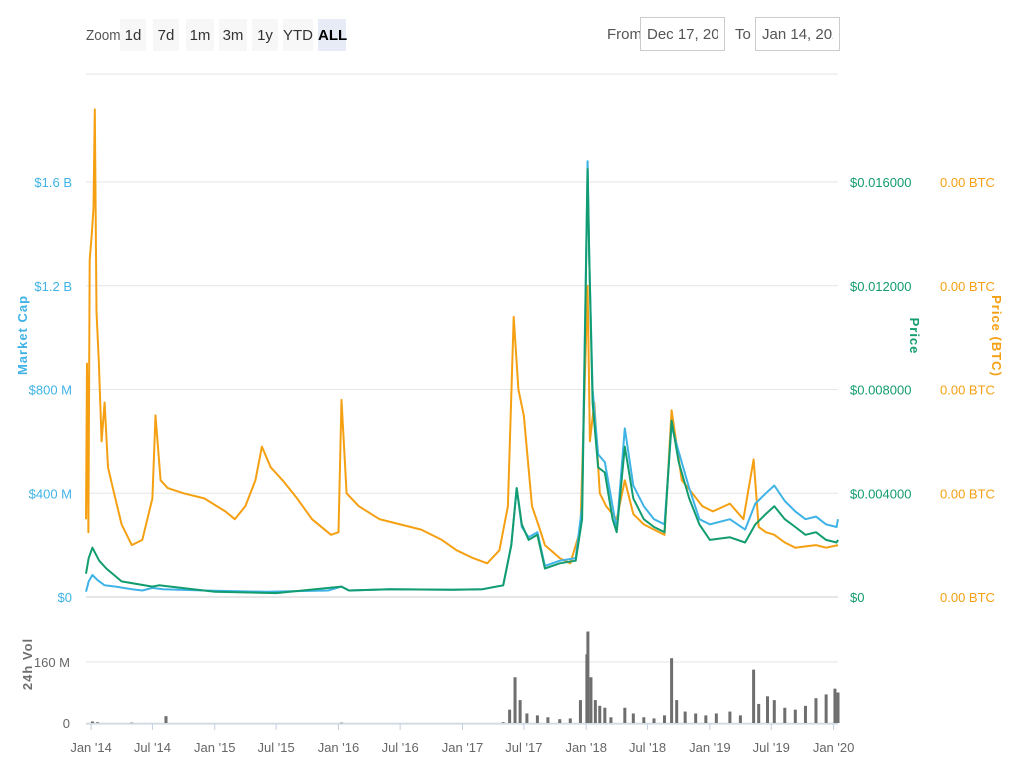 This screenshot has height=768, width=1024. Describe the element at coordinates (586, 747) in the screenshot. I see `x-tick-label: Jan '18` at that location.